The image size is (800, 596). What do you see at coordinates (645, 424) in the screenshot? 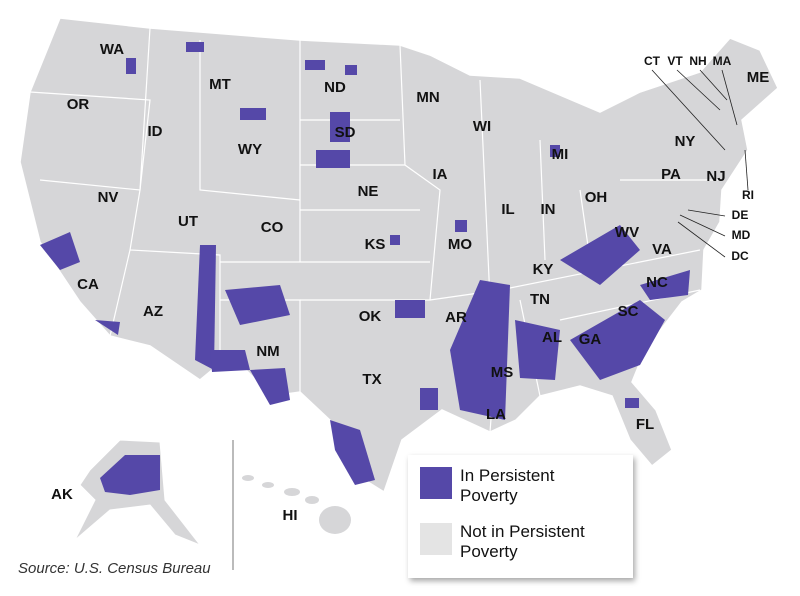
I see `state-label: FL` at bounding box center [645, 424].